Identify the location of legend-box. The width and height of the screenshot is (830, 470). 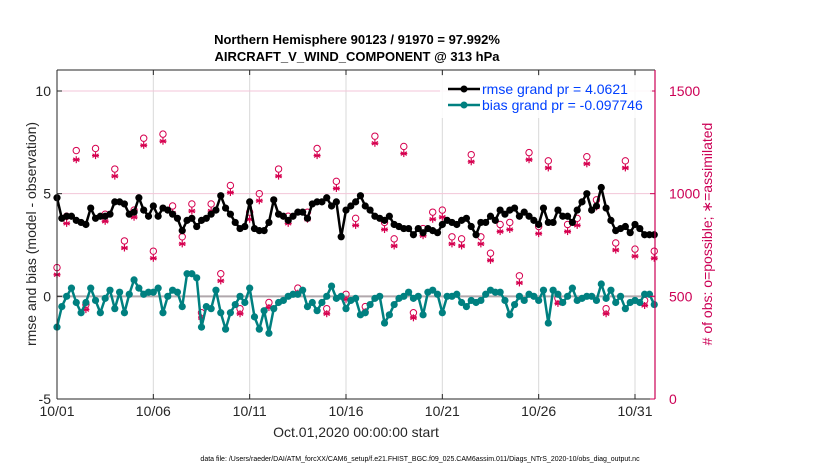
(546, 97).